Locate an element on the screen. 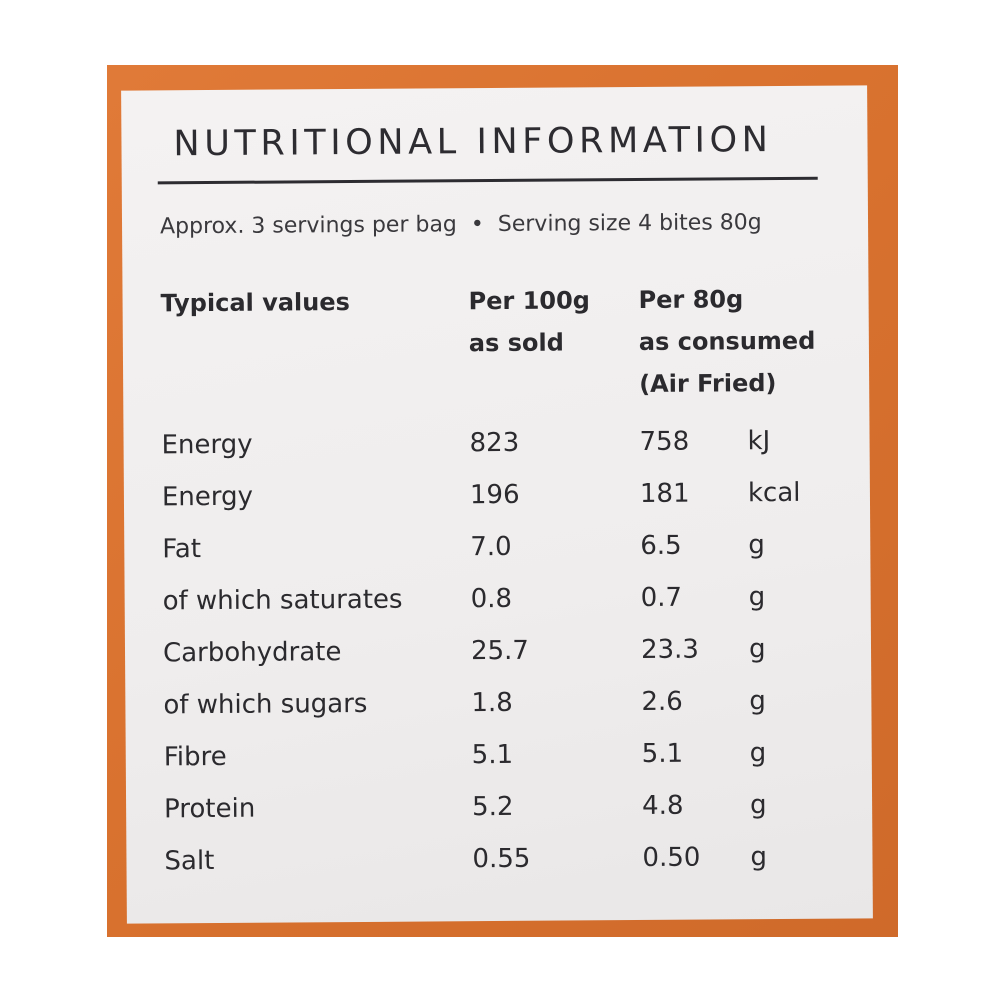  table-row: of which saturates 0.8 0.7 g is located at coordinates (513, 598).